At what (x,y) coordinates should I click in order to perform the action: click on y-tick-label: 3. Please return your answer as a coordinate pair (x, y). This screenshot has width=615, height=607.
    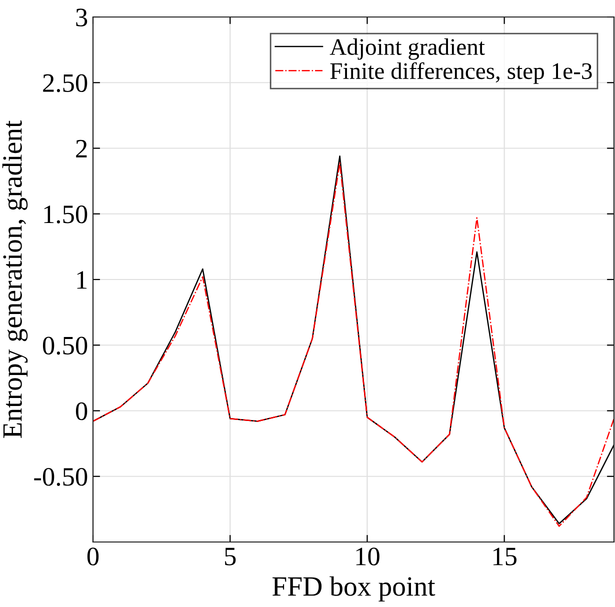
    Looking at the image, I should click on (82, 17).